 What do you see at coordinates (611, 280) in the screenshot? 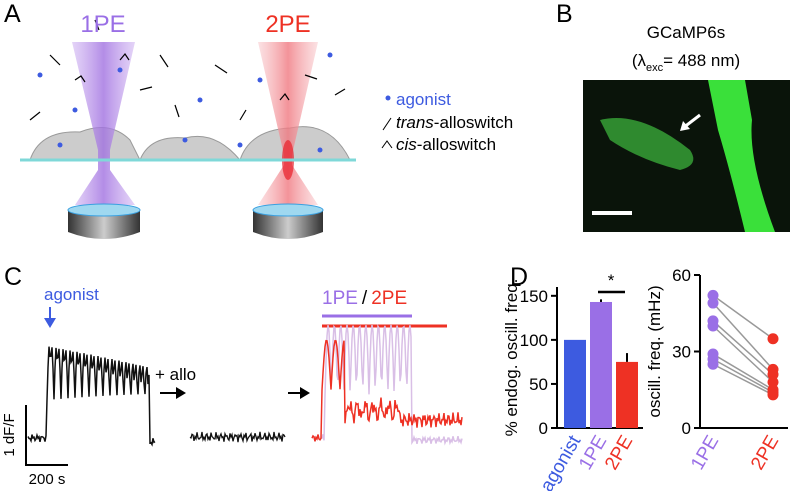
I see `annotation: *` at bounding box center [611, 280].